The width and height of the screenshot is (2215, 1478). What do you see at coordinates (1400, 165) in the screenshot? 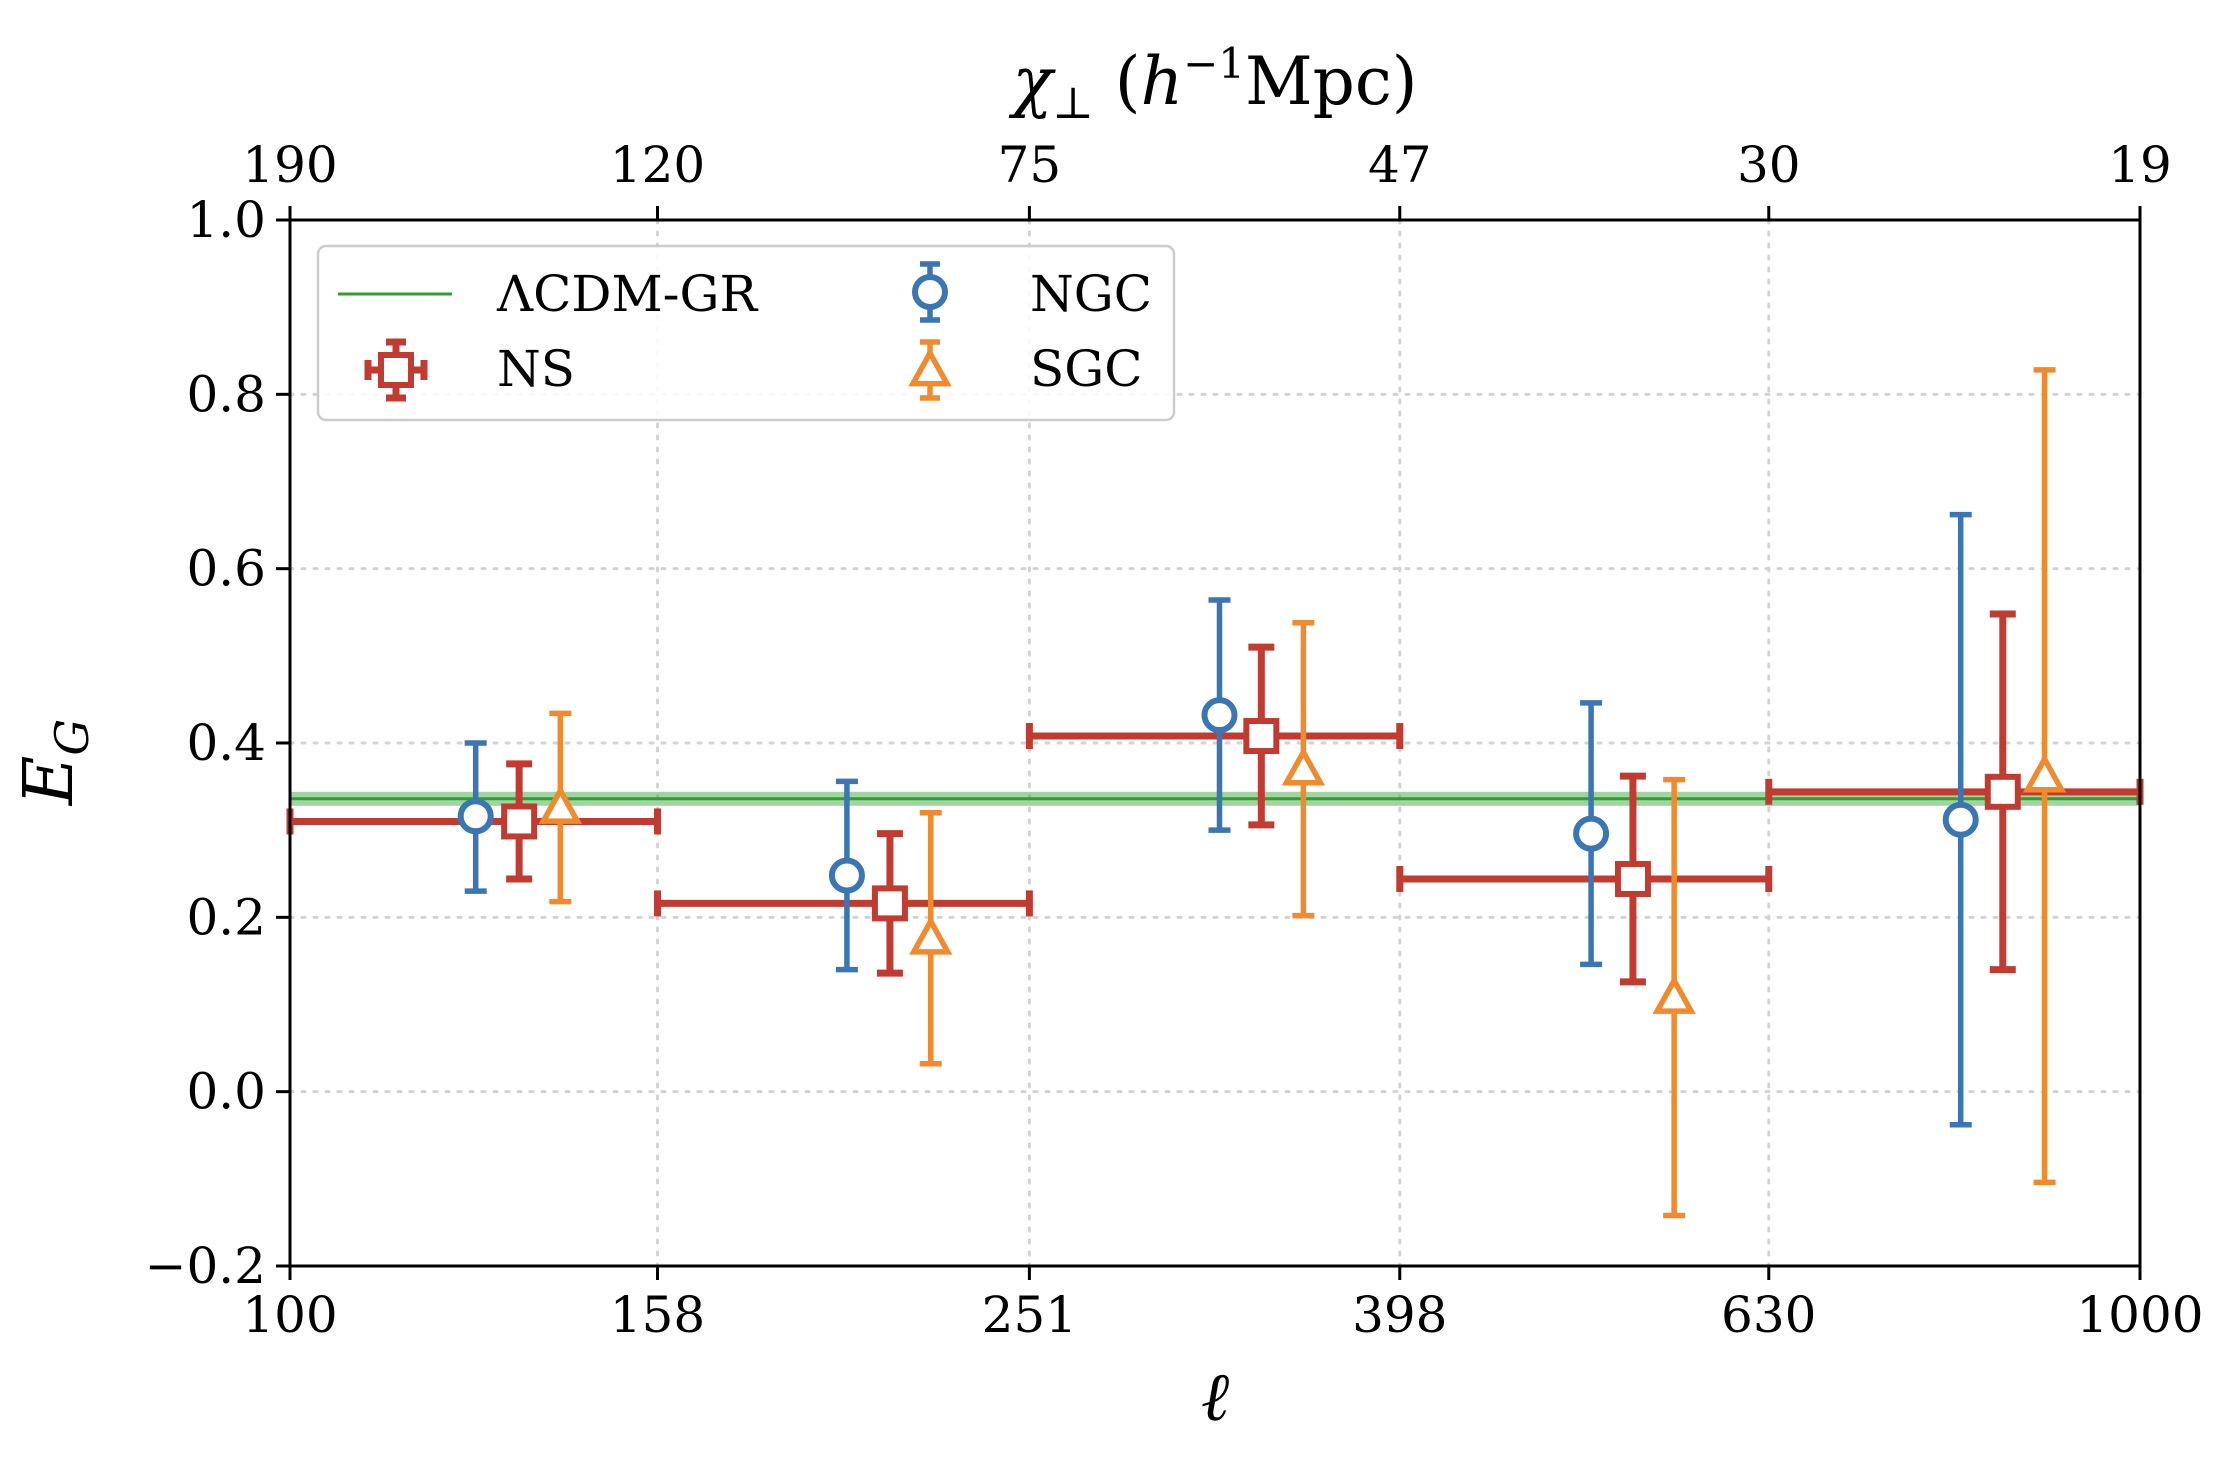
I see `top-tick-label: 47` at bounding box center [1400, 165].